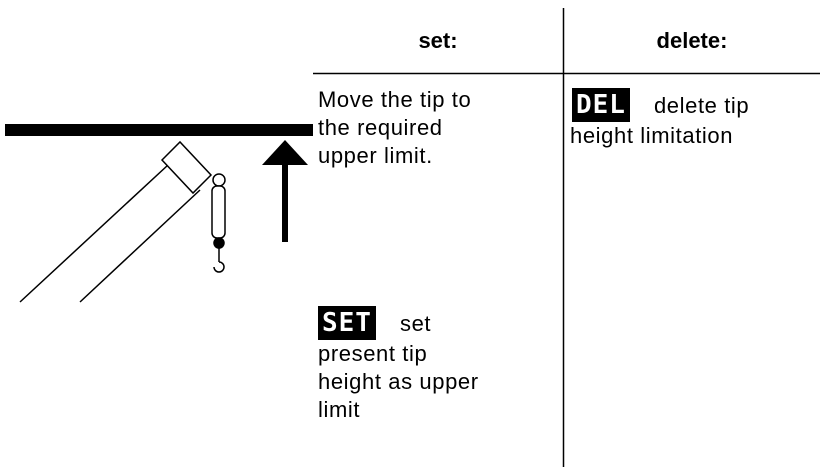  I want to click on text-line: height as upper, so click(398, 381).